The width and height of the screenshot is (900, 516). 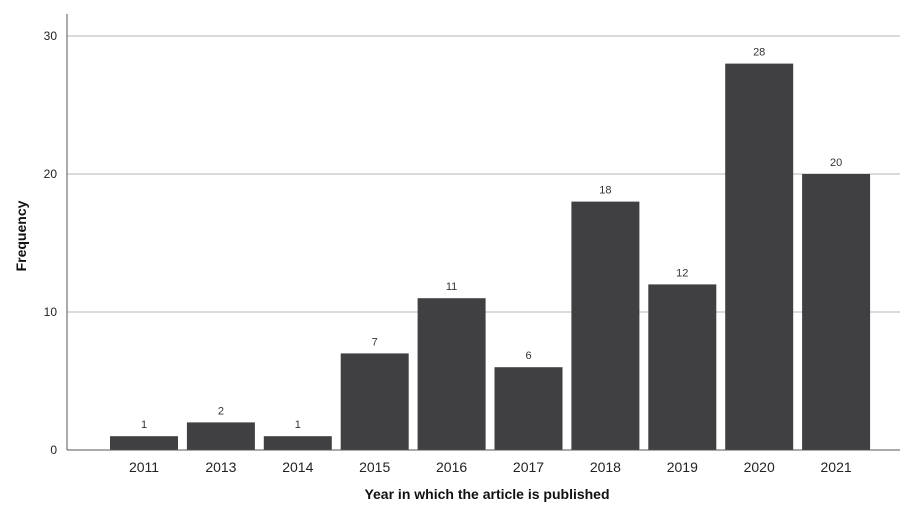 What do you see at coordinates (220, 467) in the screenshot?
I see `x-tick-label-2013: 2013` at bounding box center [220, 467].